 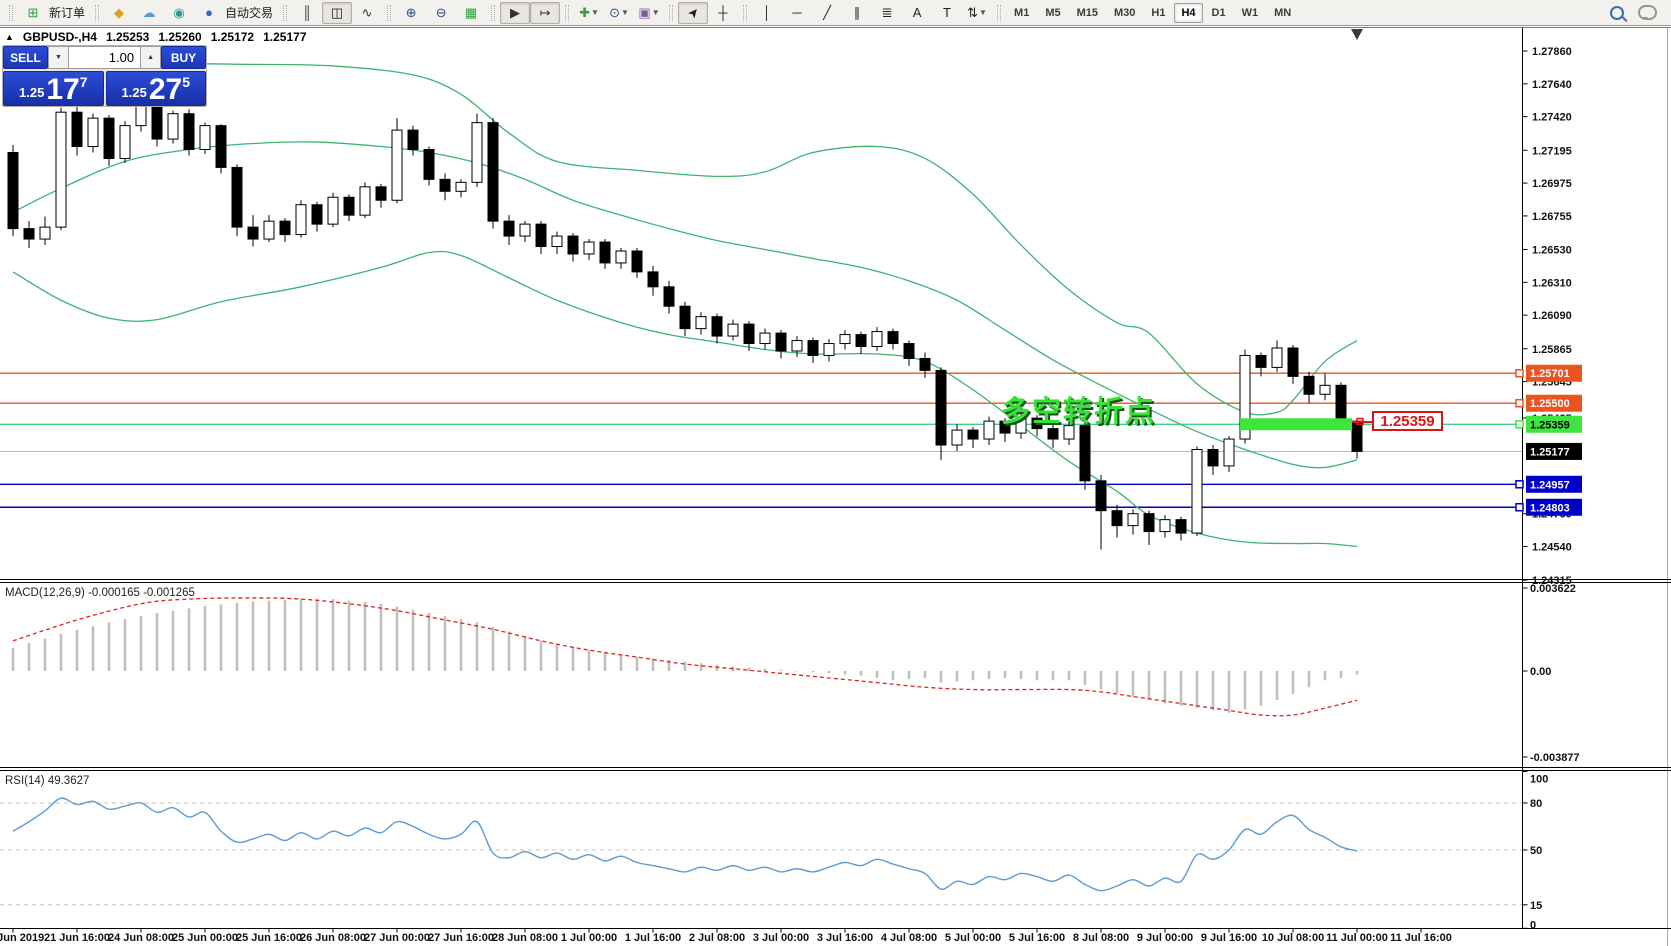 What do you see at coordinates (947, 13) in the screenshot?
I see `text-label-icon: T` at bounding box center [947, 13].